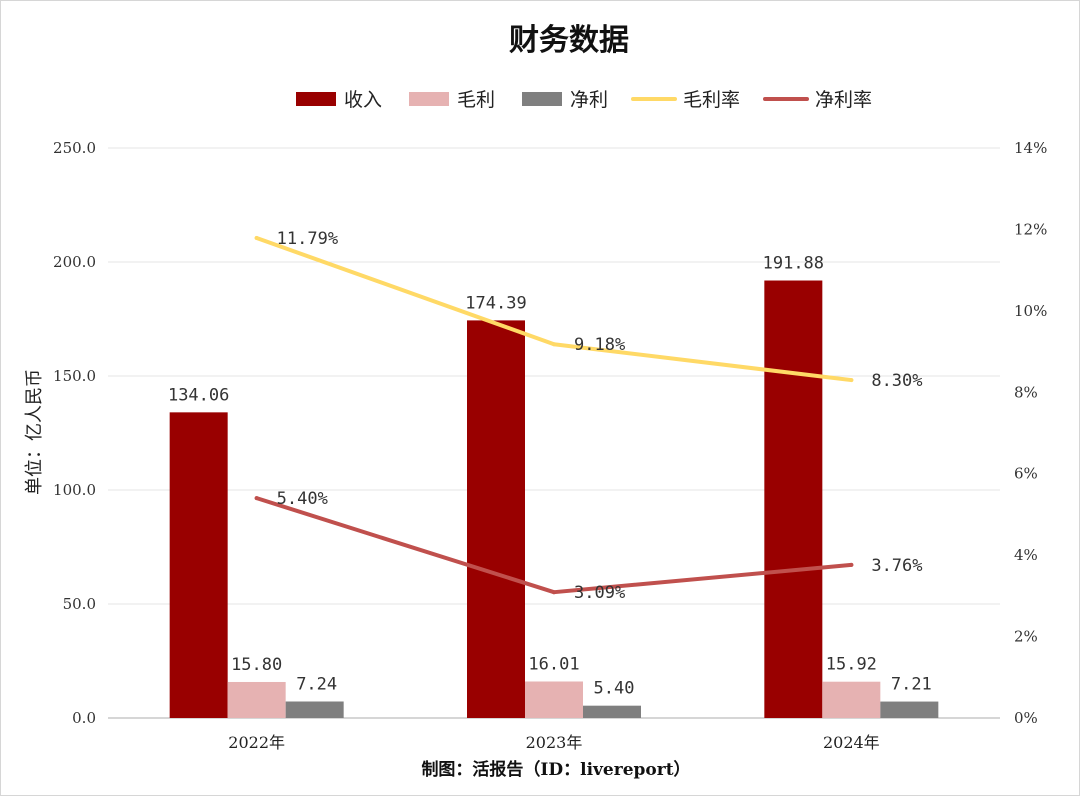 The height and width of the screenshot is (796, 1080). Describe the element at coordinates (74, 490) in the screenshot. I see `y-tick-label: 100.0` at that location.